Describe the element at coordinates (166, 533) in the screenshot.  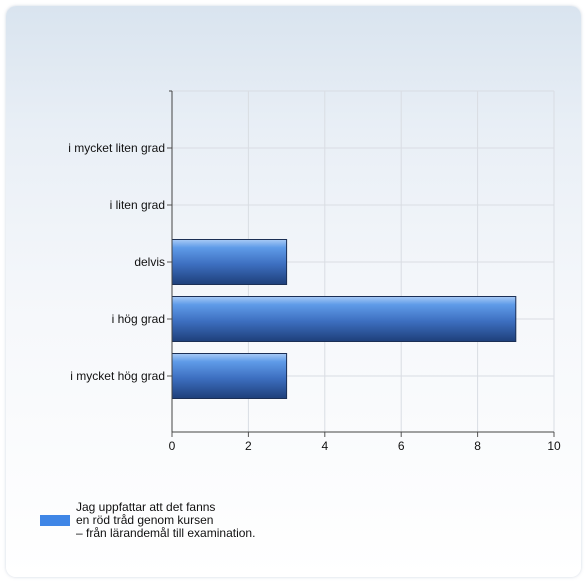
I see `legend-line-3: – från lärandemål till examination.` at that location.